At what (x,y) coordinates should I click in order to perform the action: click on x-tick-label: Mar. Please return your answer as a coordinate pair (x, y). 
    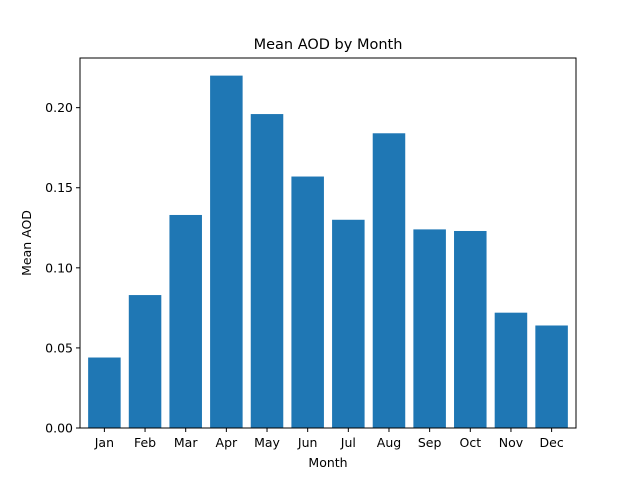
    Looking at the image, I should click on (186, 442).